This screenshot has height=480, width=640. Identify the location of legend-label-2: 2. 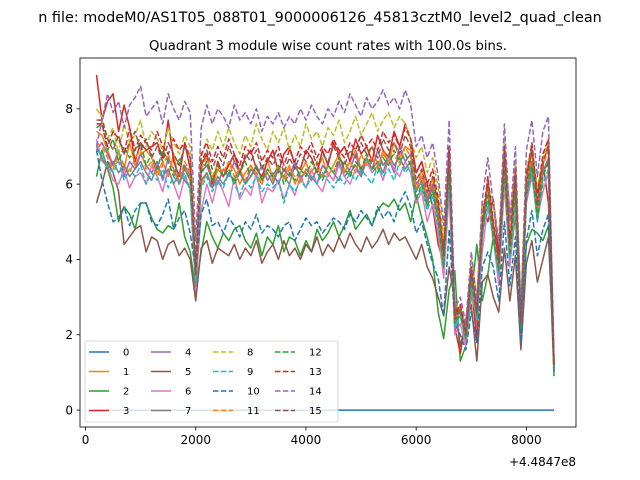
(126, 392).